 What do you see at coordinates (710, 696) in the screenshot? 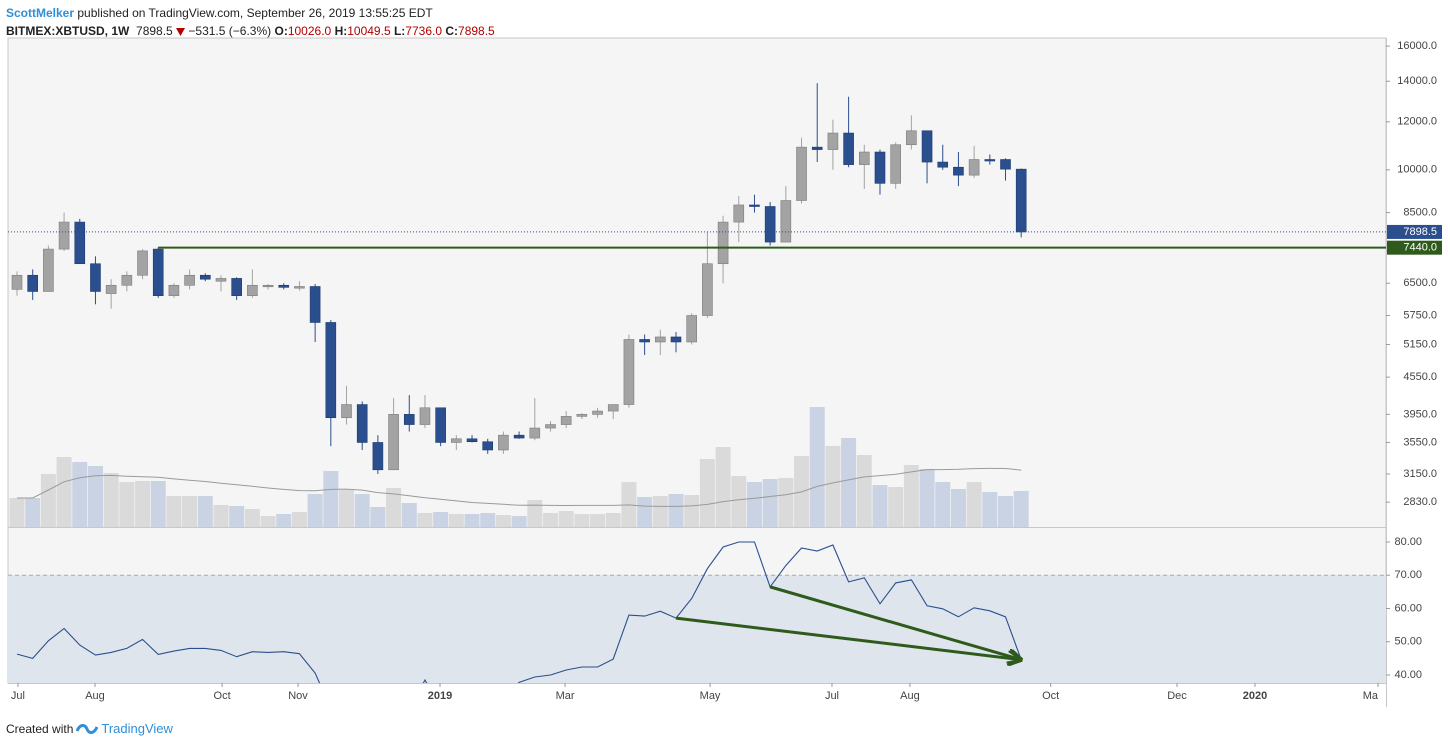
I see `x-tick-label: May` at bounding box center [710, 696].